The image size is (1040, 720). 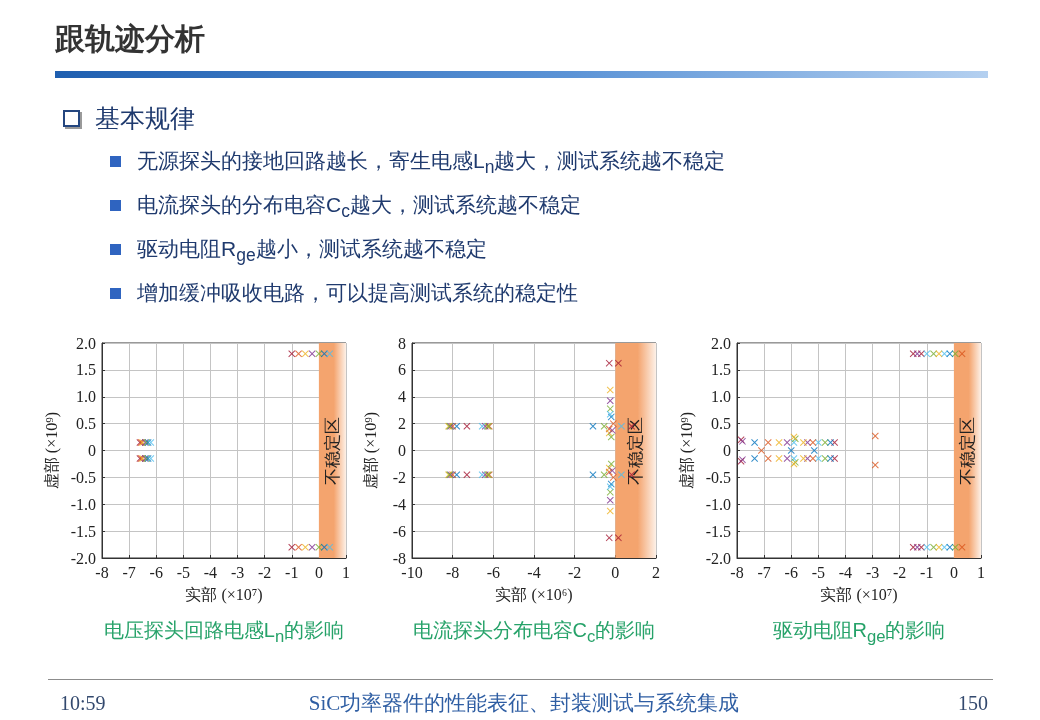 What do you see at coordinates (859, 633) in the screenshot?
I see `text: 驱动电阻R$_{ge}$的影响` at bounding box center [859, 633].